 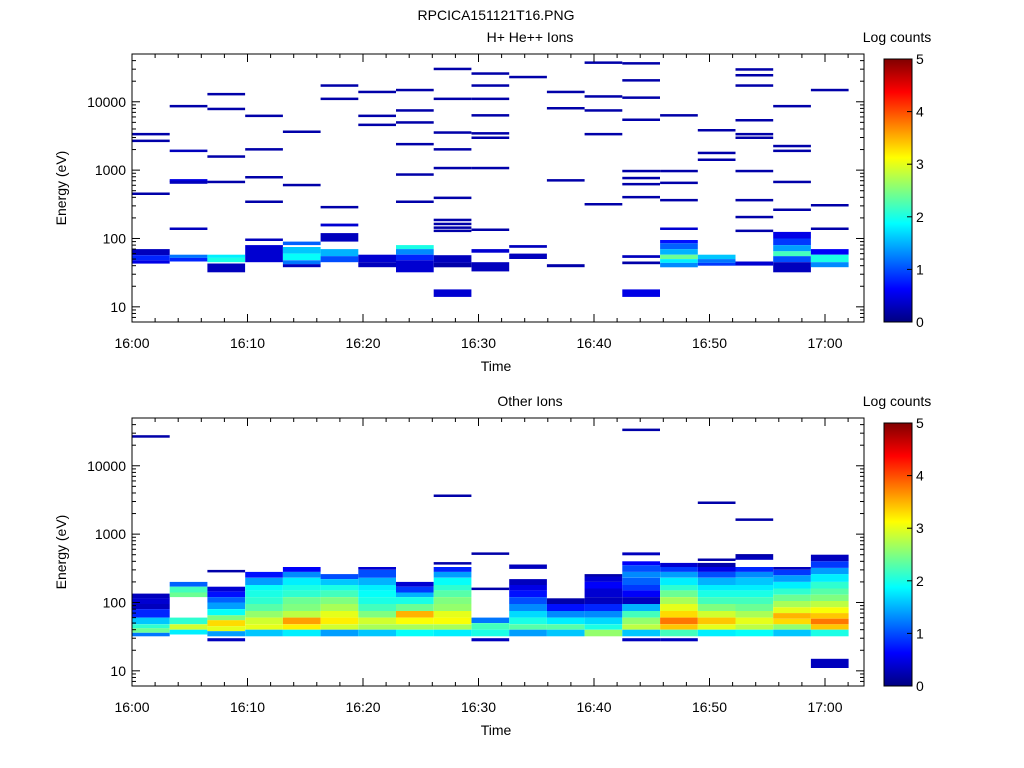 What do you see at coordinates (897, 179) in the screenshot?
I see `colorbar: 0 1 2 3 4 5 Log counts` at bounding box center [897, 179].